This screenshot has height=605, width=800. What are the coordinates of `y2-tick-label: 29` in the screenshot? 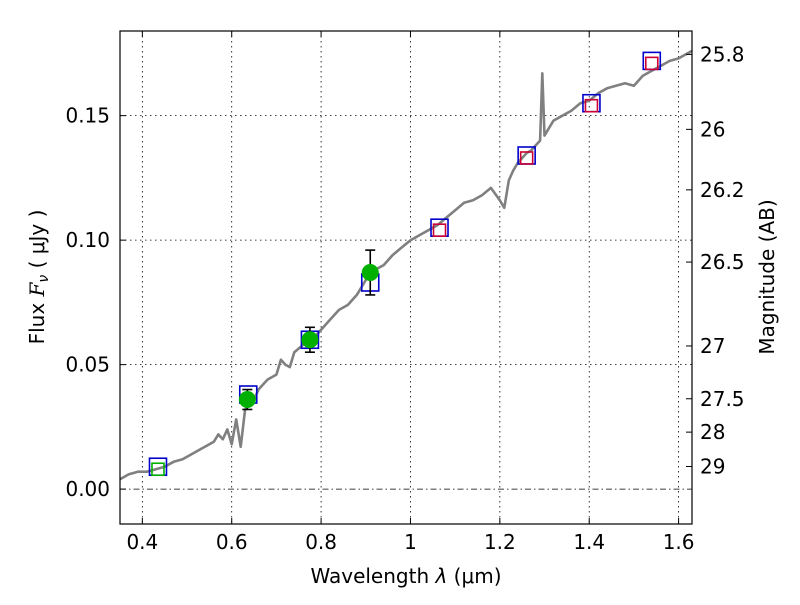 It's located at (712, 466).